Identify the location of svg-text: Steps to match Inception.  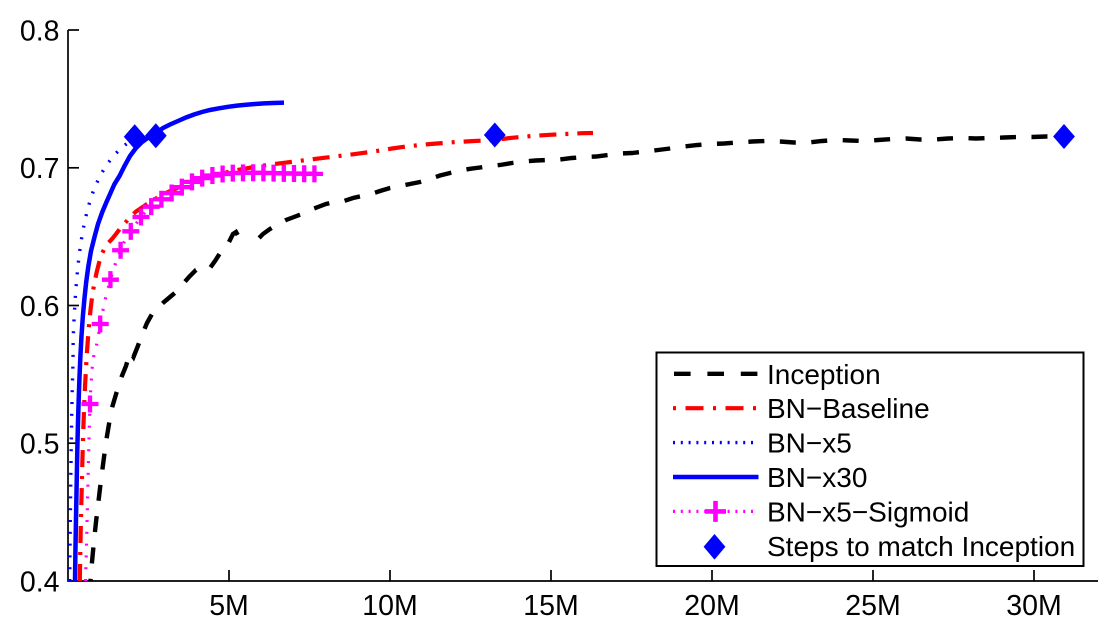
(921, 546).